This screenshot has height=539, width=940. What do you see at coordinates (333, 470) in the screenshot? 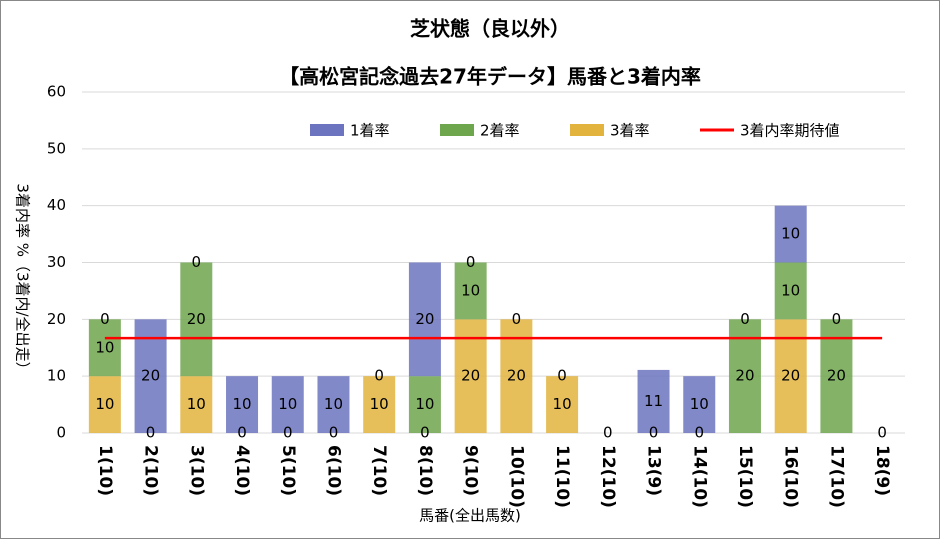
I see `x-tick-label: 6(10)` at bounding box center [333, 470].